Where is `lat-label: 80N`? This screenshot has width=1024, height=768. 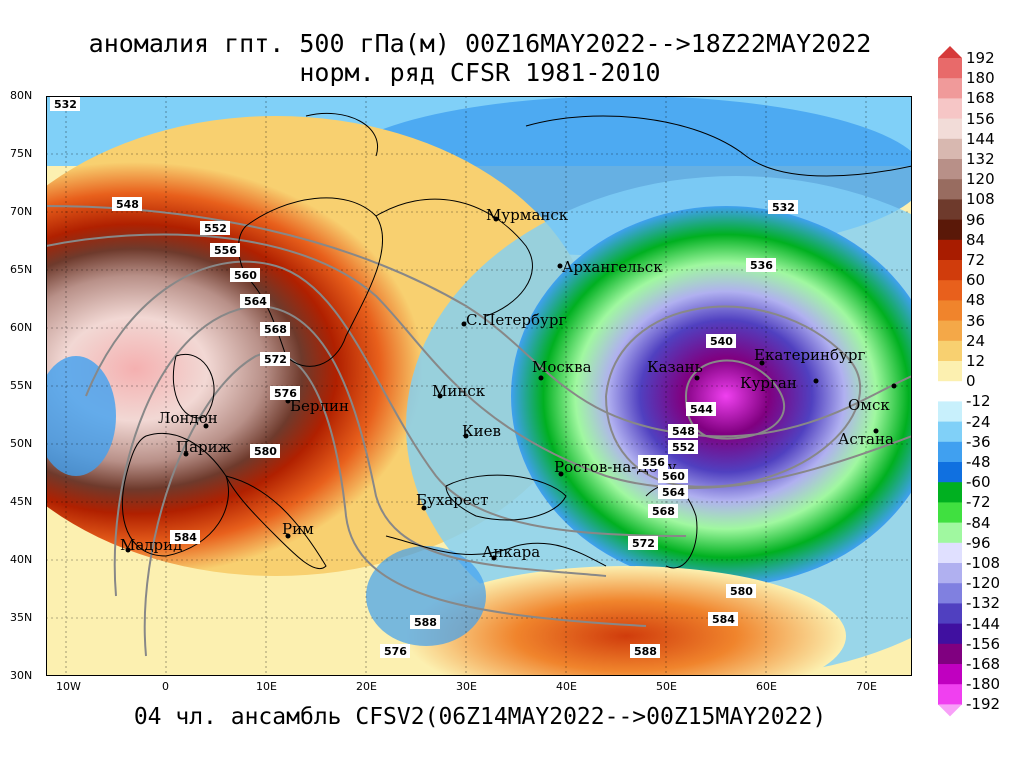
lat-label: 80N is located at coordinates (21, 95).